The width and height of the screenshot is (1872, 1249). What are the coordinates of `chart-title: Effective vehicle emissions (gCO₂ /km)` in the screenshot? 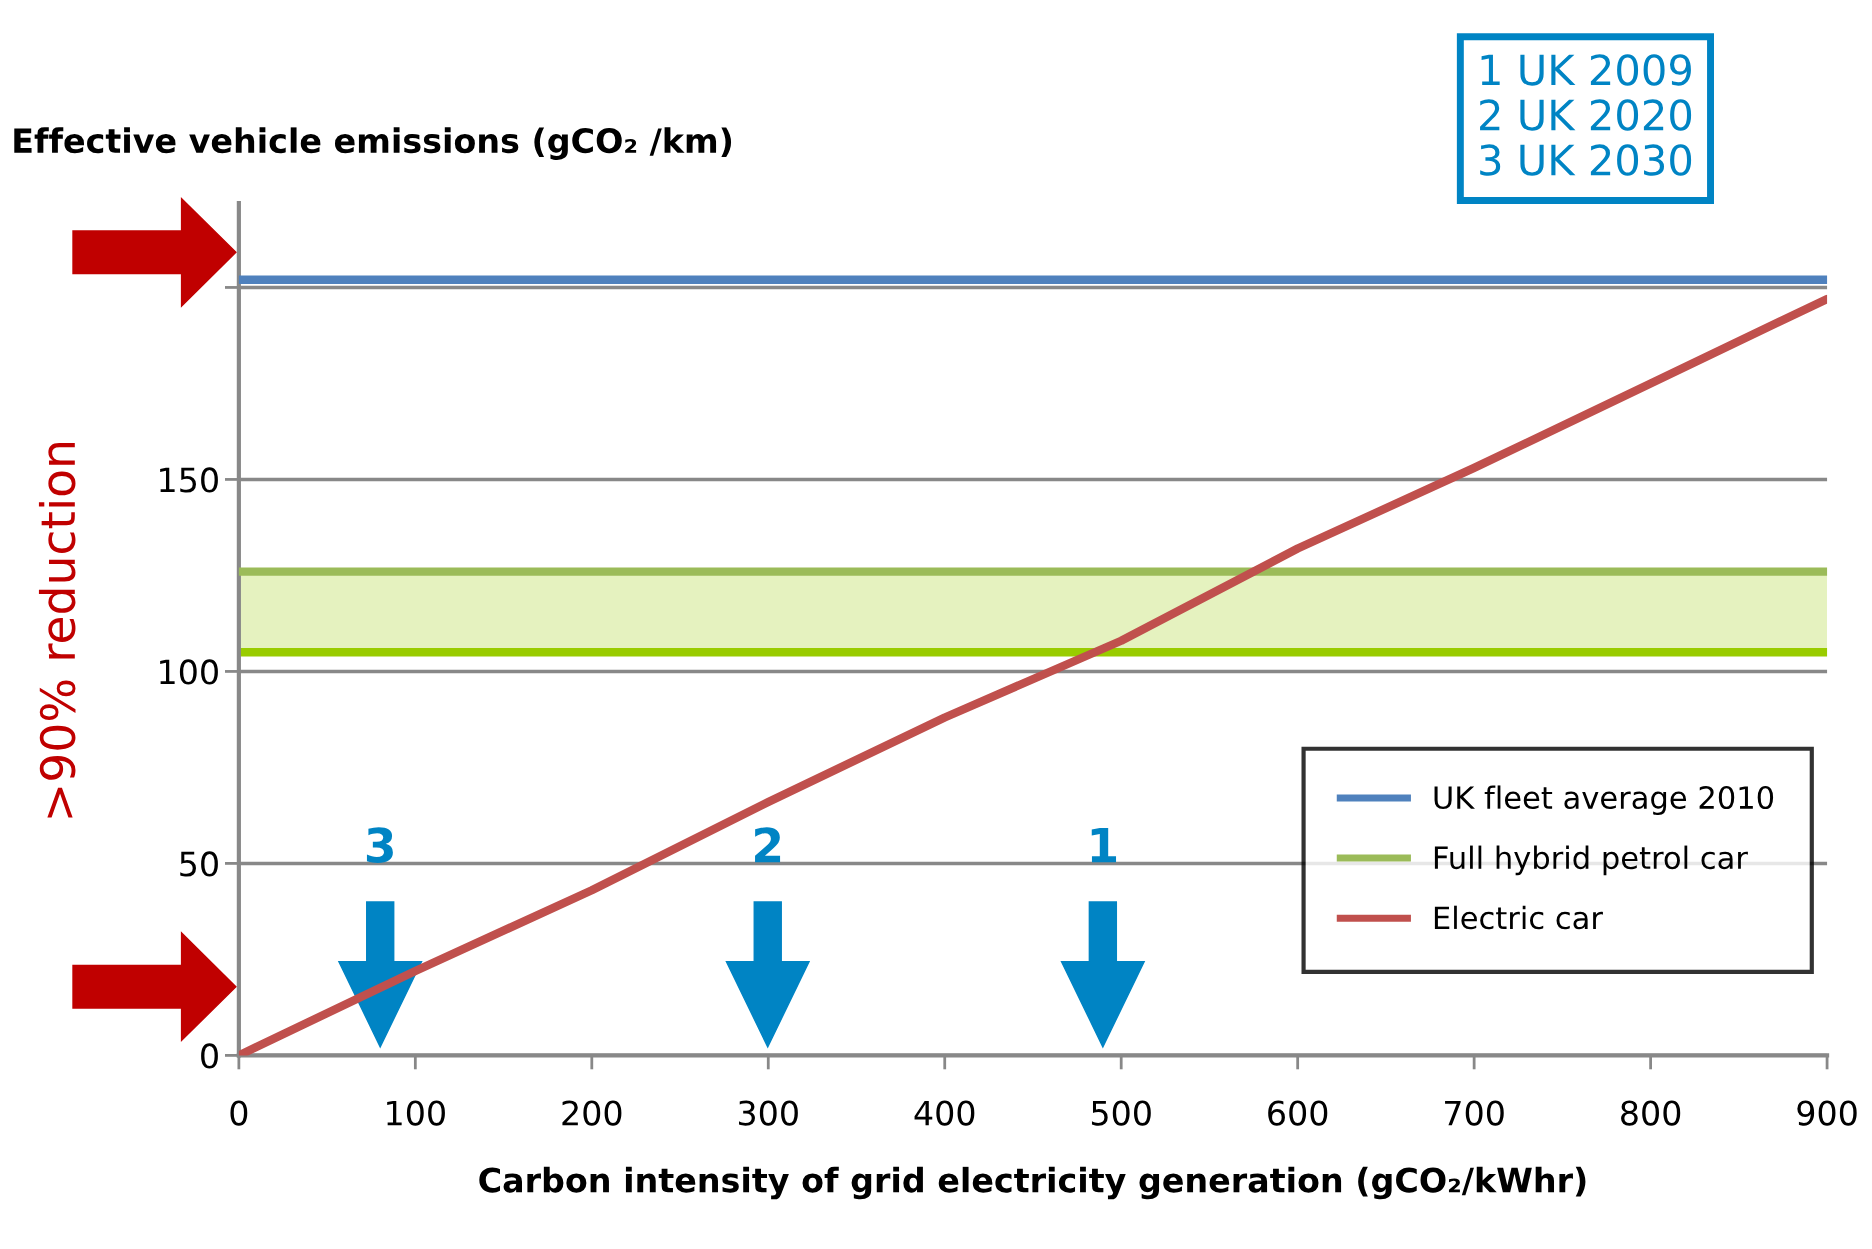 It's located at (373, 143).